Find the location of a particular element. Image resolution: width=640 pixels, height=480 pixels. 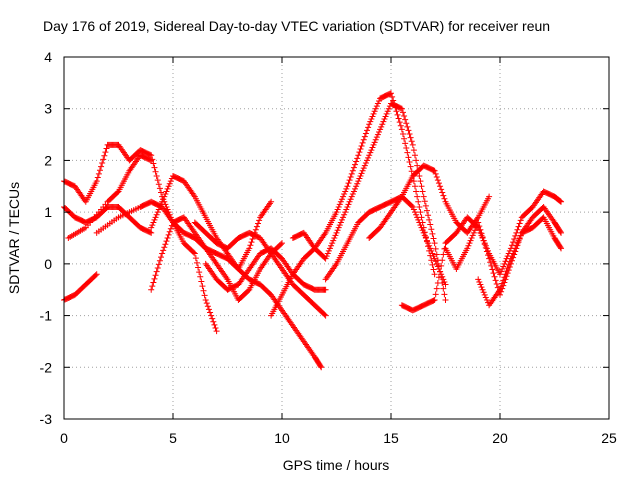

y-tick-label: 2 is located at coordinates (48, 160).